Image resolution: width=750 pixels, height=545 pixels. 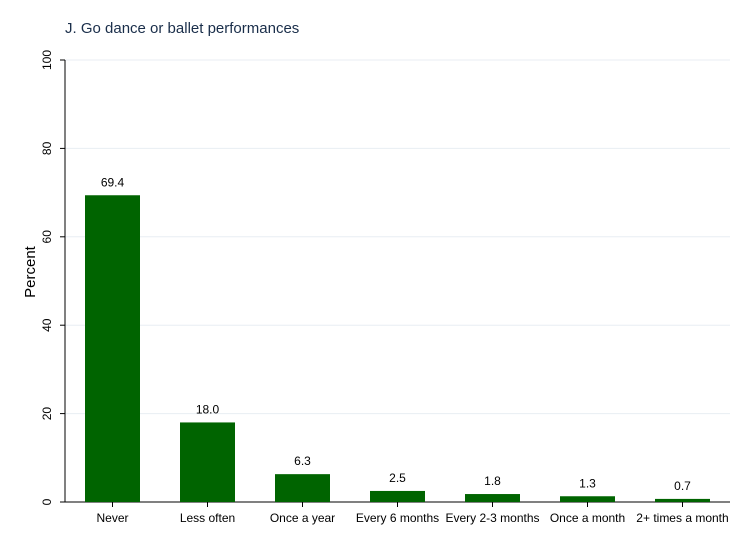 I want to click on bar-value-label-5: 1.3, so click(x=587, y=483).